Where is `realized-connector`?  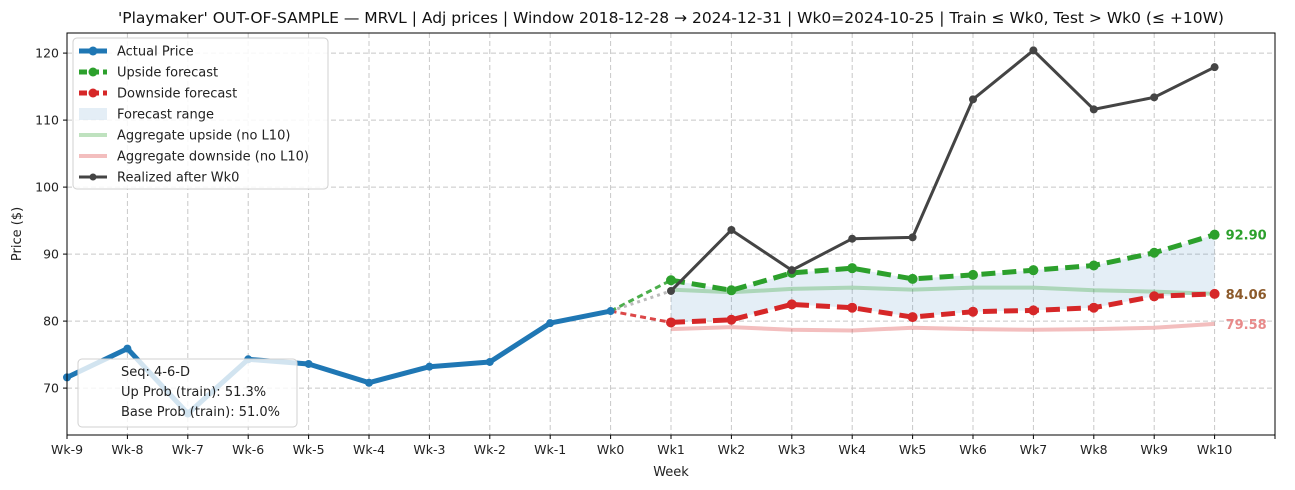
realized-connector is located at coordinates (641, 301).